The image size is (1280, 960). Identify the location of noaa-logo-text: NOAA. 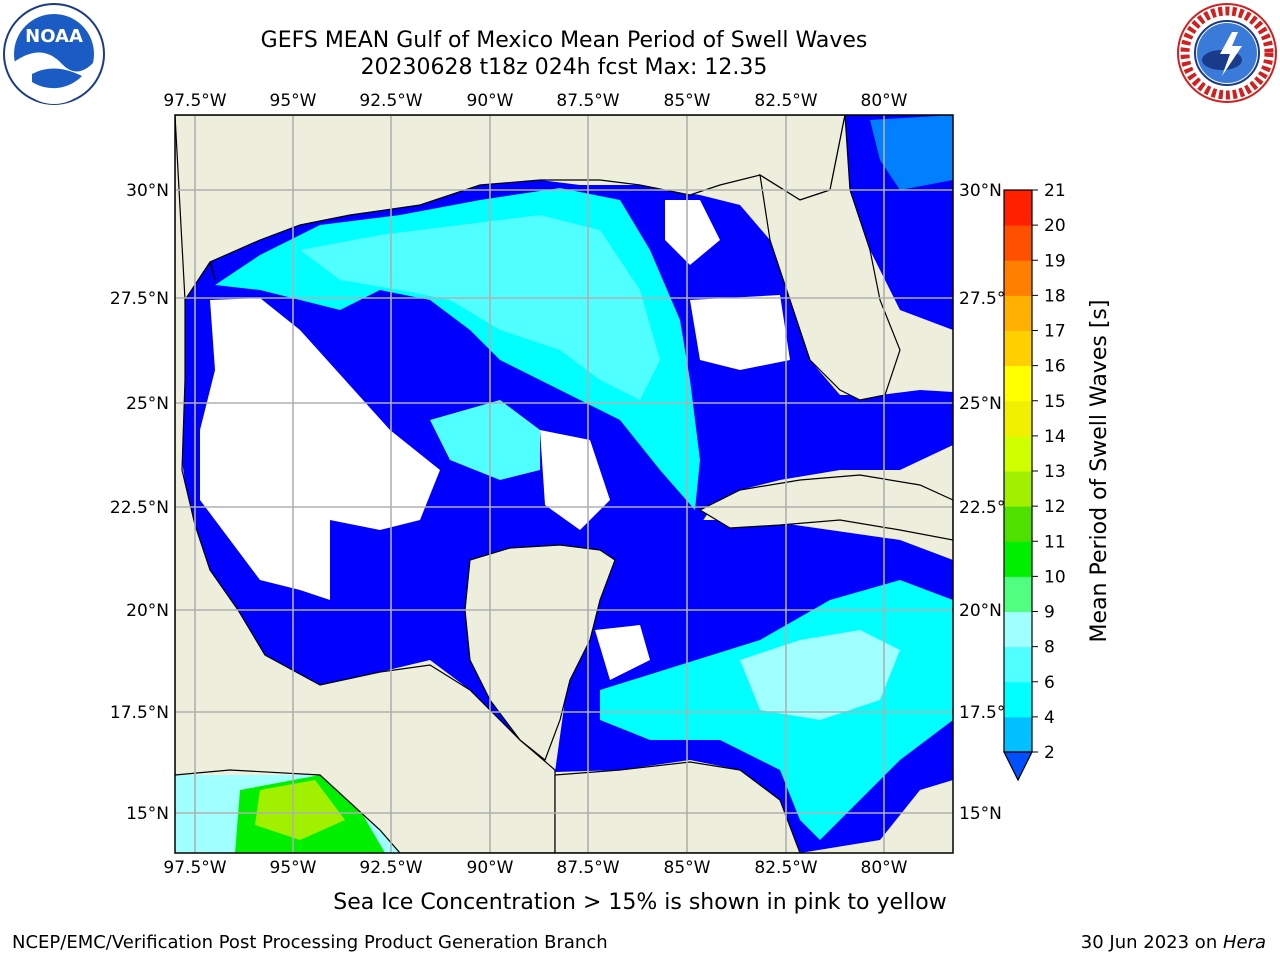
(54, 36).